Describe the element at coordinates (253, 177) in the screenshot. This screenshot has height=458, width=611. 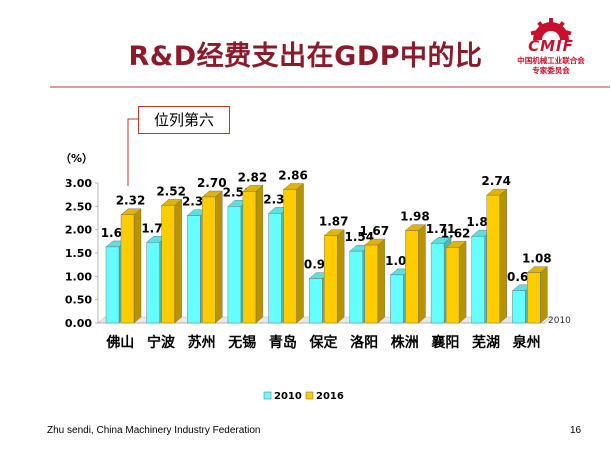
I see `data-label-2016: 2.82` at that location.